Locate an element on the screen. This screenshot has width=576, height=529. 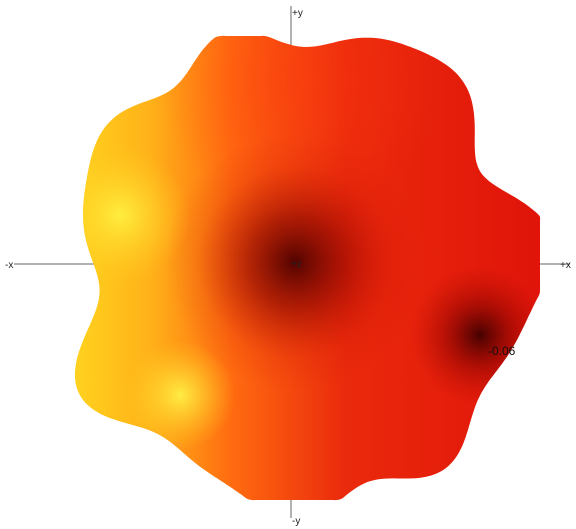
axis-label-y-neg: -y is located at coordinates (296, 521).